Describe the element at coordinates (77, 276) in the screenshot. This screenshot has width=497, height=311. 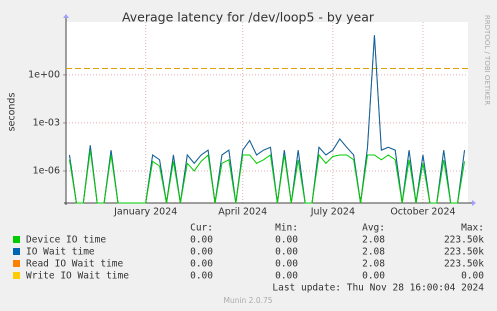
I see `legend-label: Write IO Wait time` at that location.